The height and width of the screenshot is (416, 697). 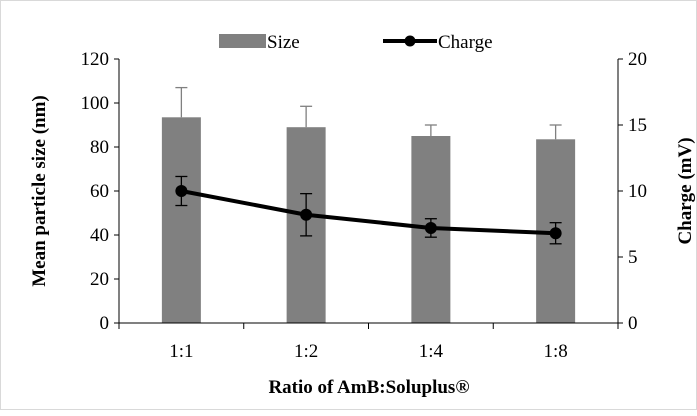 I want to click on y-right-tick-label-20: 20, so click(x=637, y=59).